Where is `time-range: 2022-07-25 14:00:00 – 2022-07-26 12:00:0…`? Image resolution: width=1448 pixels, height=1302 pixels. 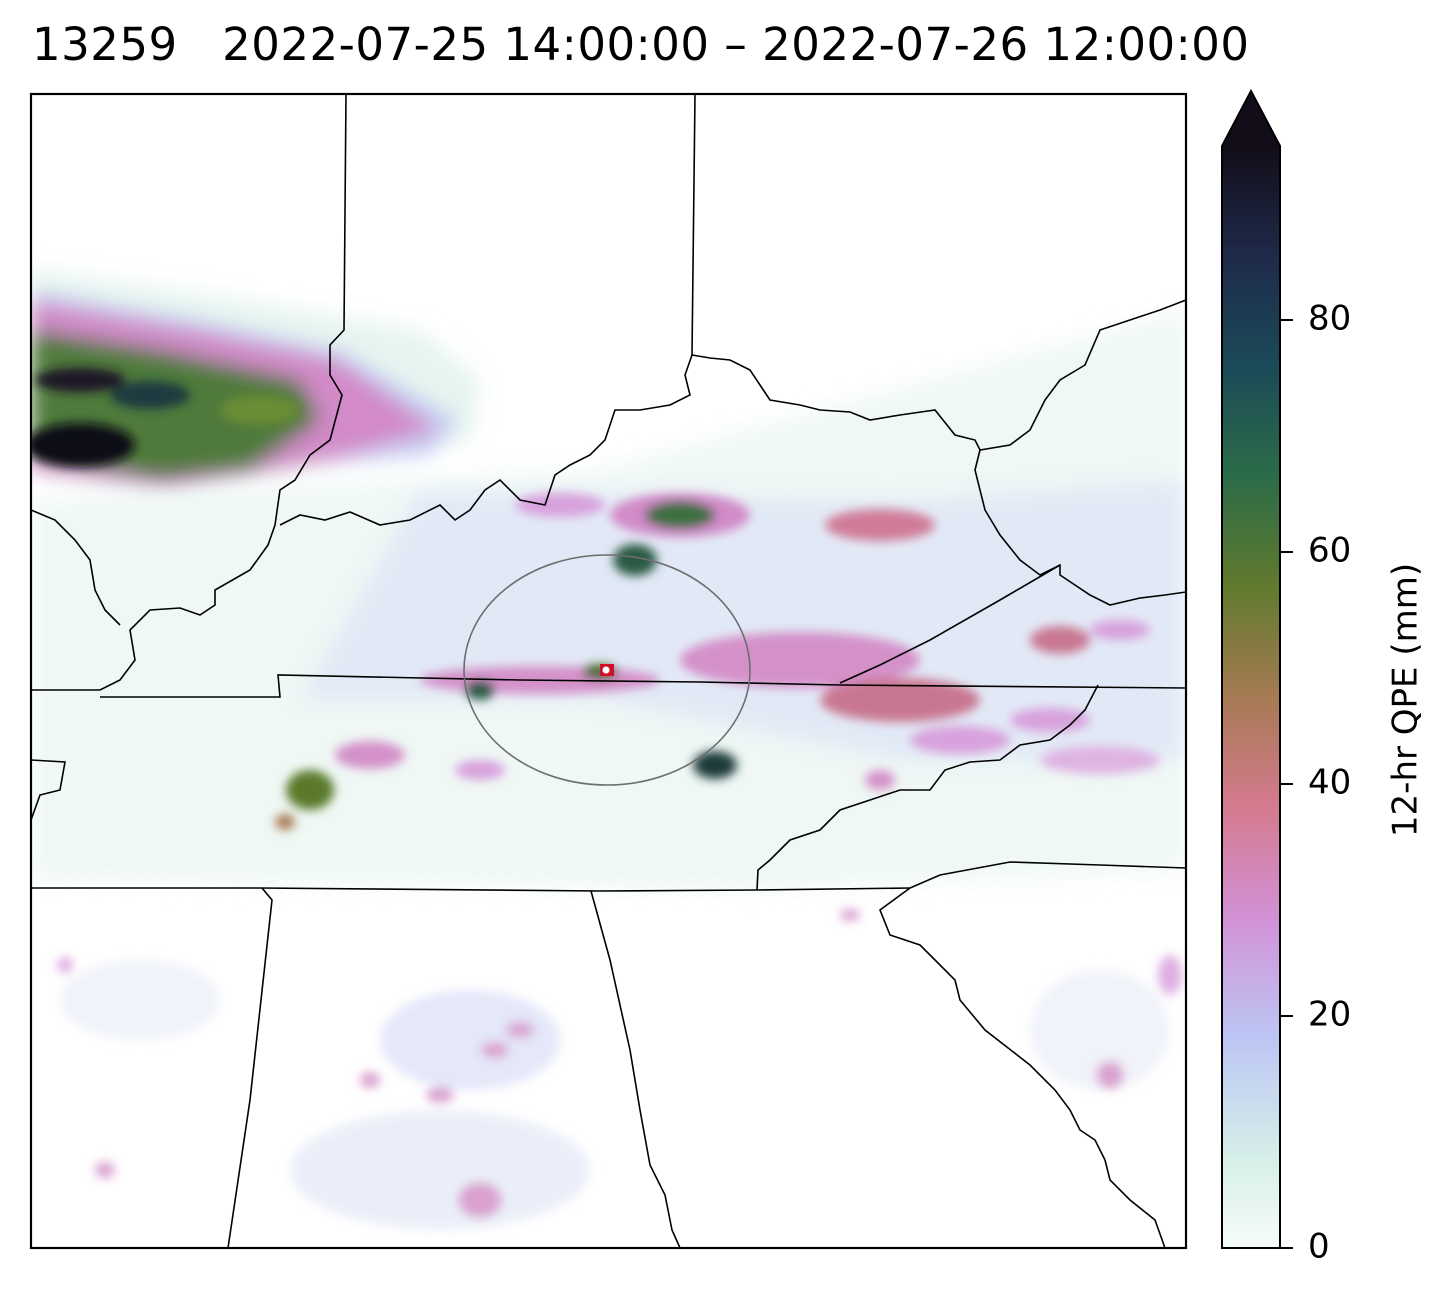
time-range: 2022-07-25 14:00:00 – 2022-07-26 12:00:0… is located at coordinates (736, 44).